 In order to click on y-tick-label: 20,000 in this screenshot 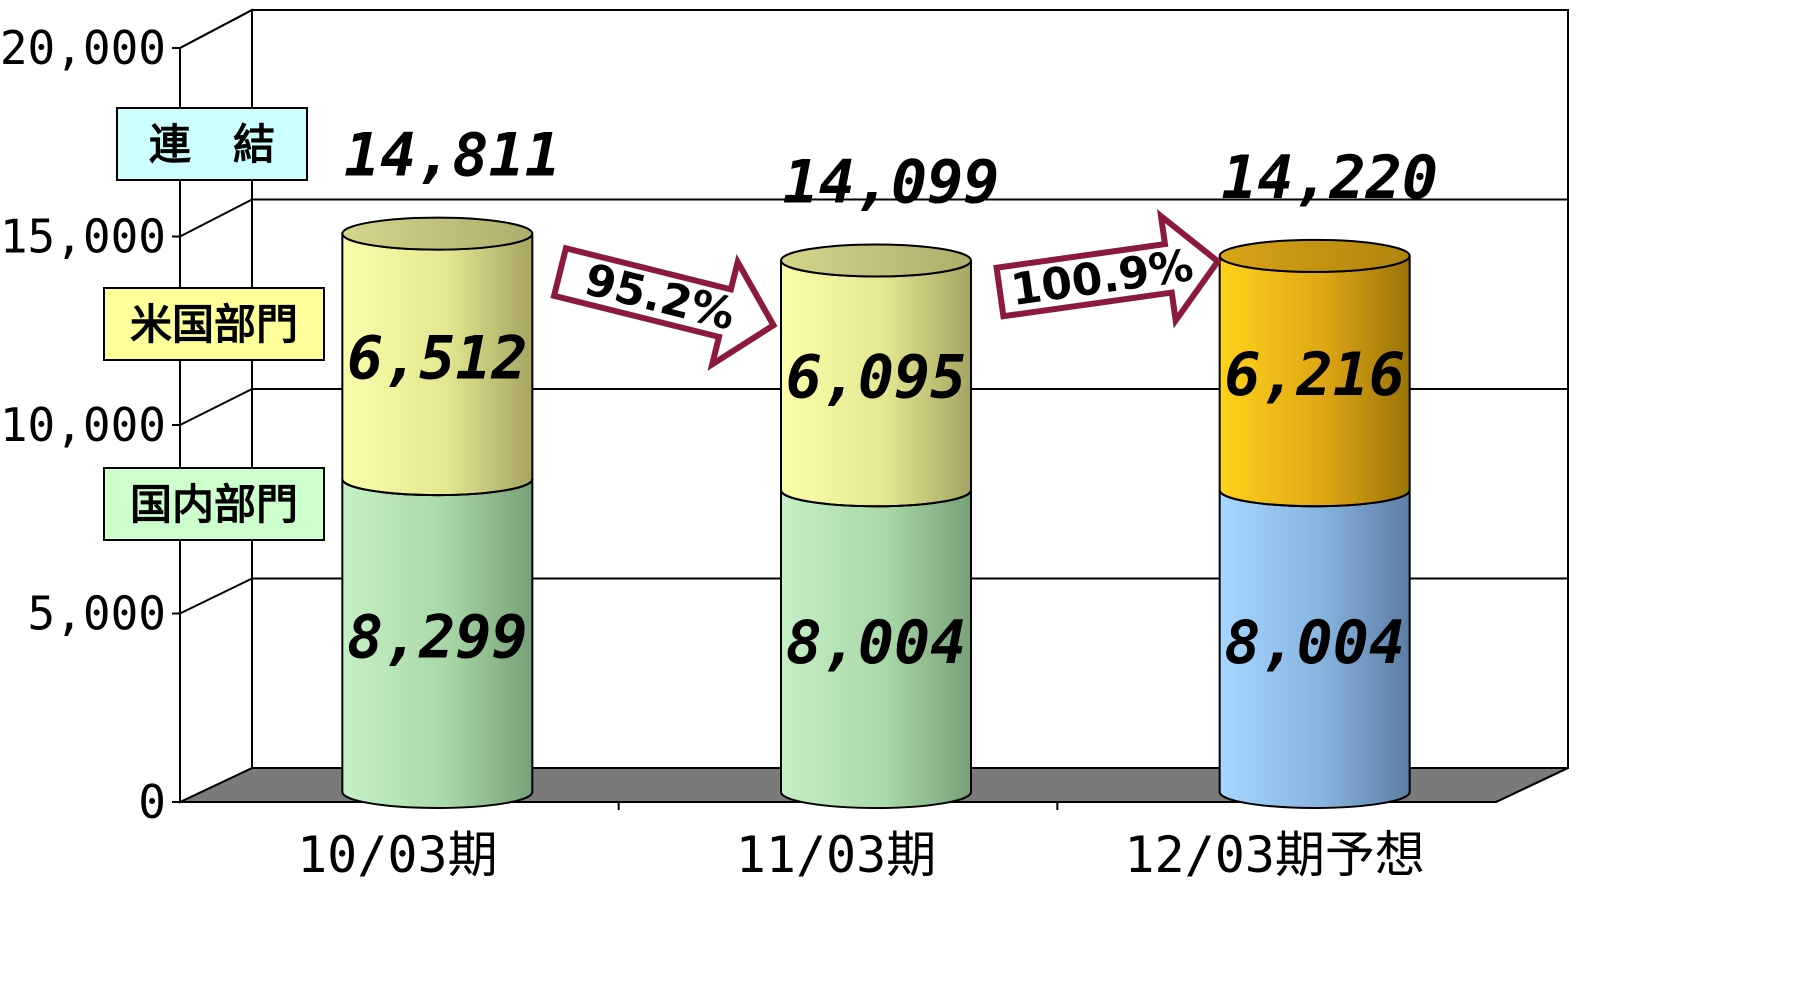, I will do `click(83, 48)`.